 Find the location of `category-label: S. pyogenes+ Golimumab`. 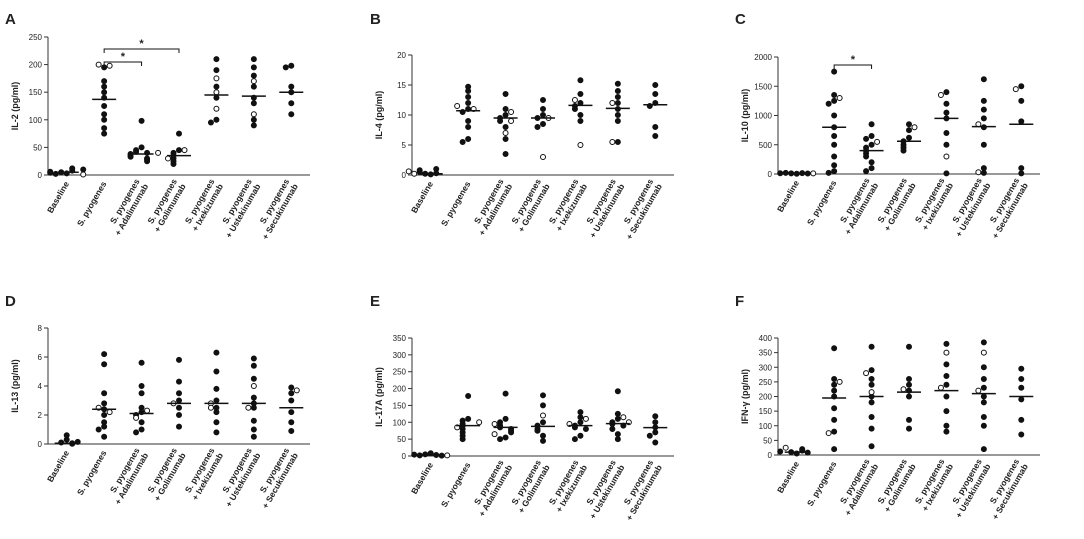

category-label: S. pyogenes+ Golimumab is located at coordinates (530, 205).